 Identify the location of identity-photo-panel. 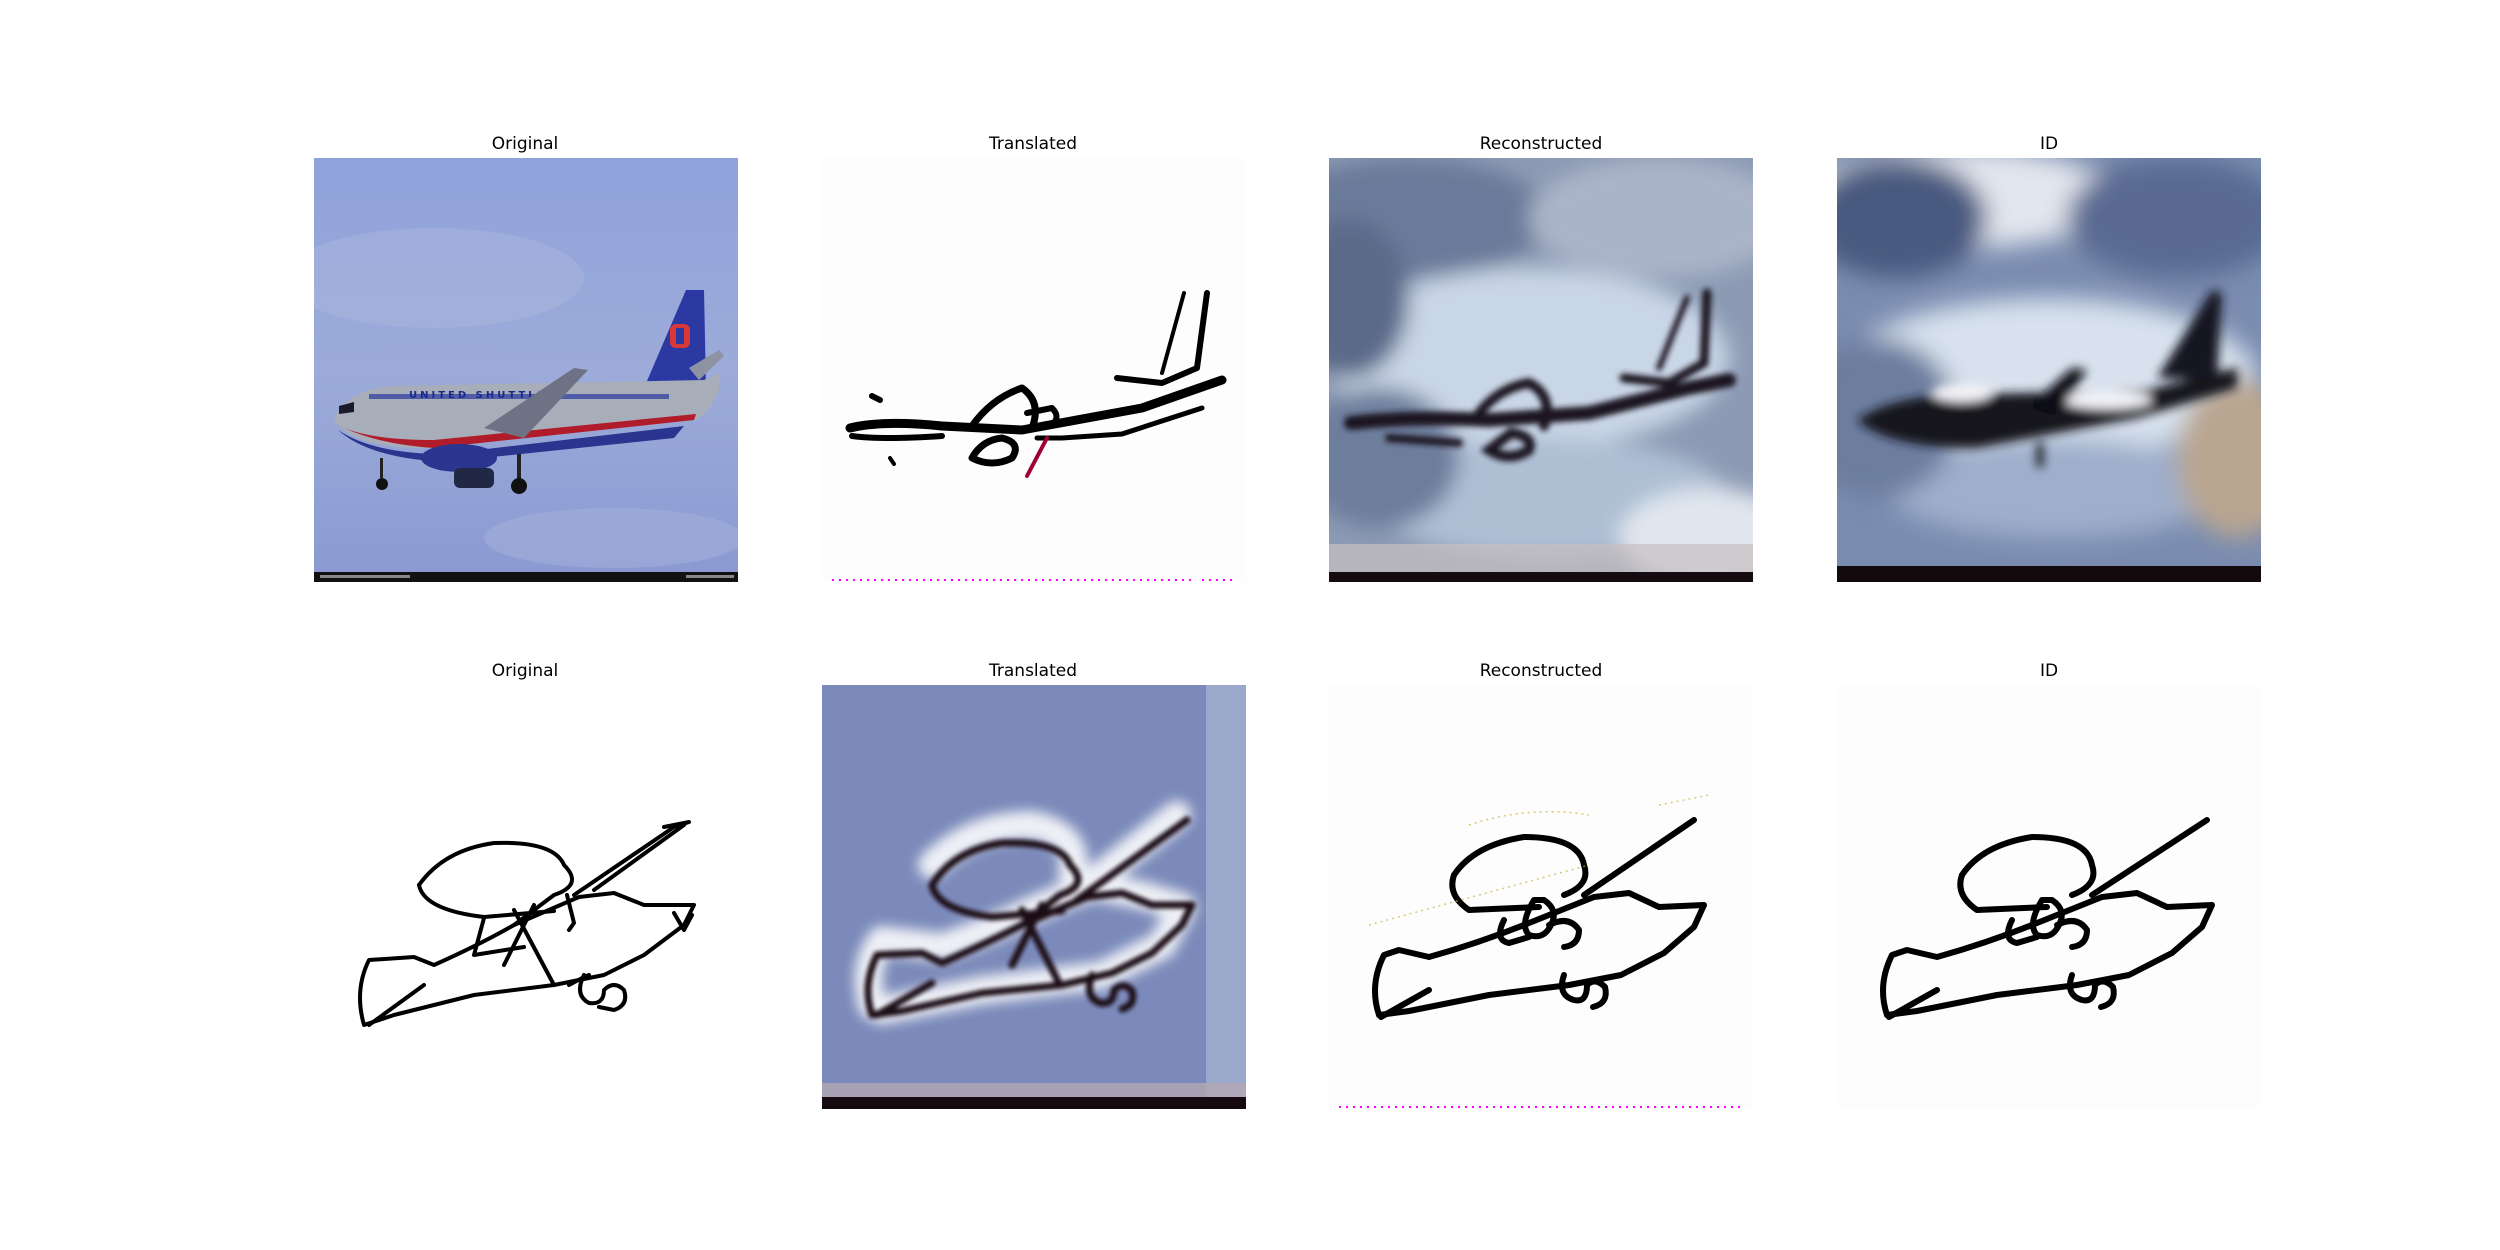
(2049, 370).